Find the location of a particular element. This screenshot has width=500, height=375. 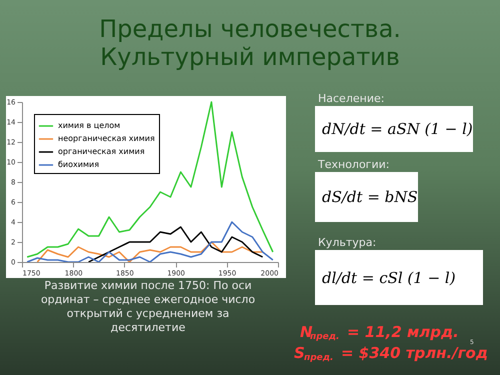

legend-label: органическая химия is located at coordinates (101, 151).